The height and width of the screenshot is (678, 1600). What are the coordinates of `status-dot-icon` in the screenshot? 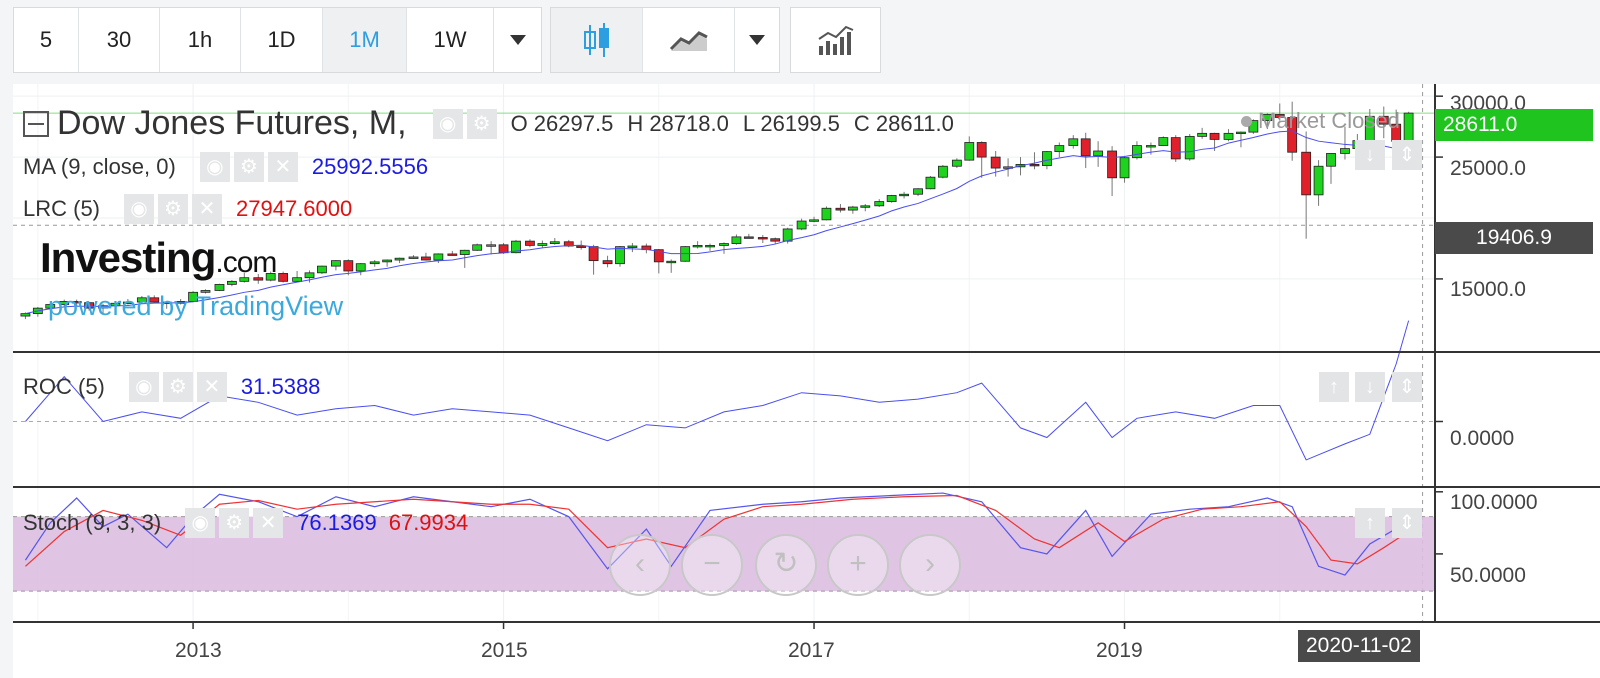 It's located at (1246, 121).